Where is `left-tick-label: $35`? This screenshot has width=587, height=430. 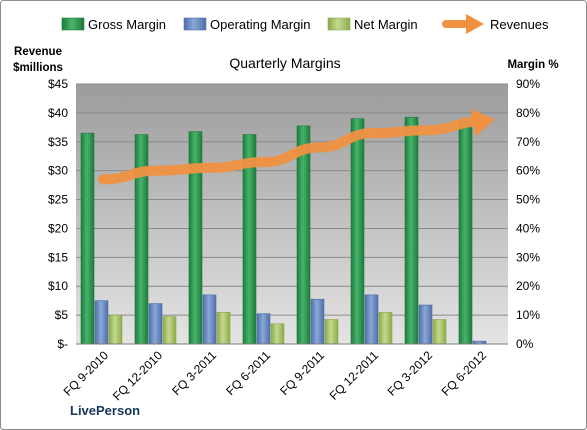 left-tick-label: $35 is located at coordinates (58, 142).